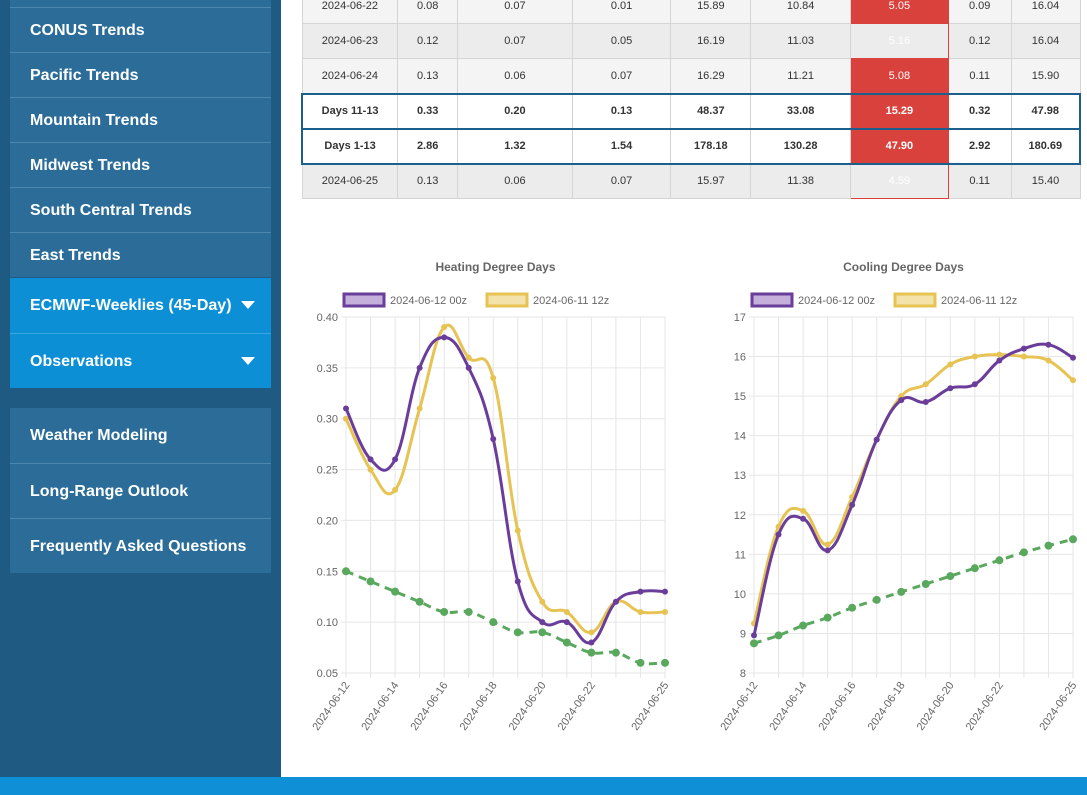 The height and width of the screenshot is (795, 1087). What do you see at coordinates (140, 3) in the screenshot?
I see `nav-item-stub` at bounding box center [140, 3].